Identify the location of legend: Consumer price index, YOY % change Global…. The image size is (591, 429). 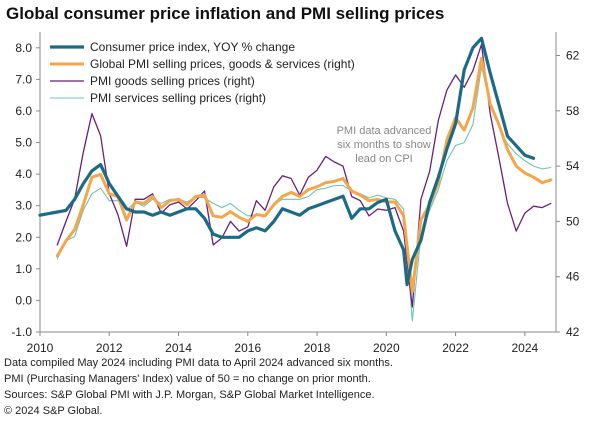
(202, 72).